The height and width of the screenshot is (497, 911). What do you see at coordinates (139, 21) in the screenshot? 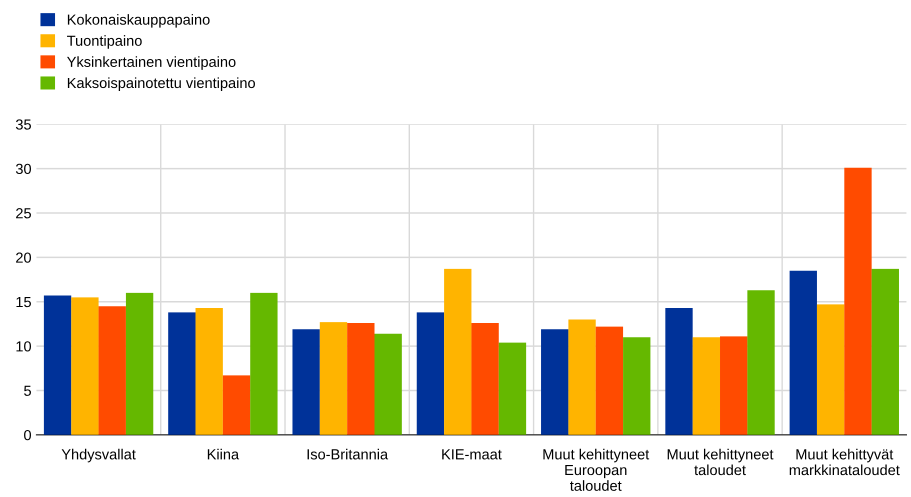
I see `legend-label: Kokonaiskauppapaino` at bounding box center [139, 21].